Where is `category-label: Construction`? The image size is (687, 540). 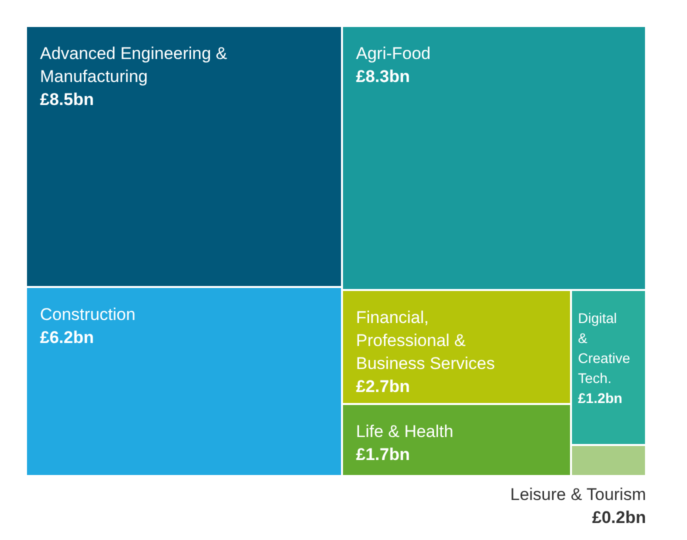 category-label: Construction is located at coordinates (88, 314).